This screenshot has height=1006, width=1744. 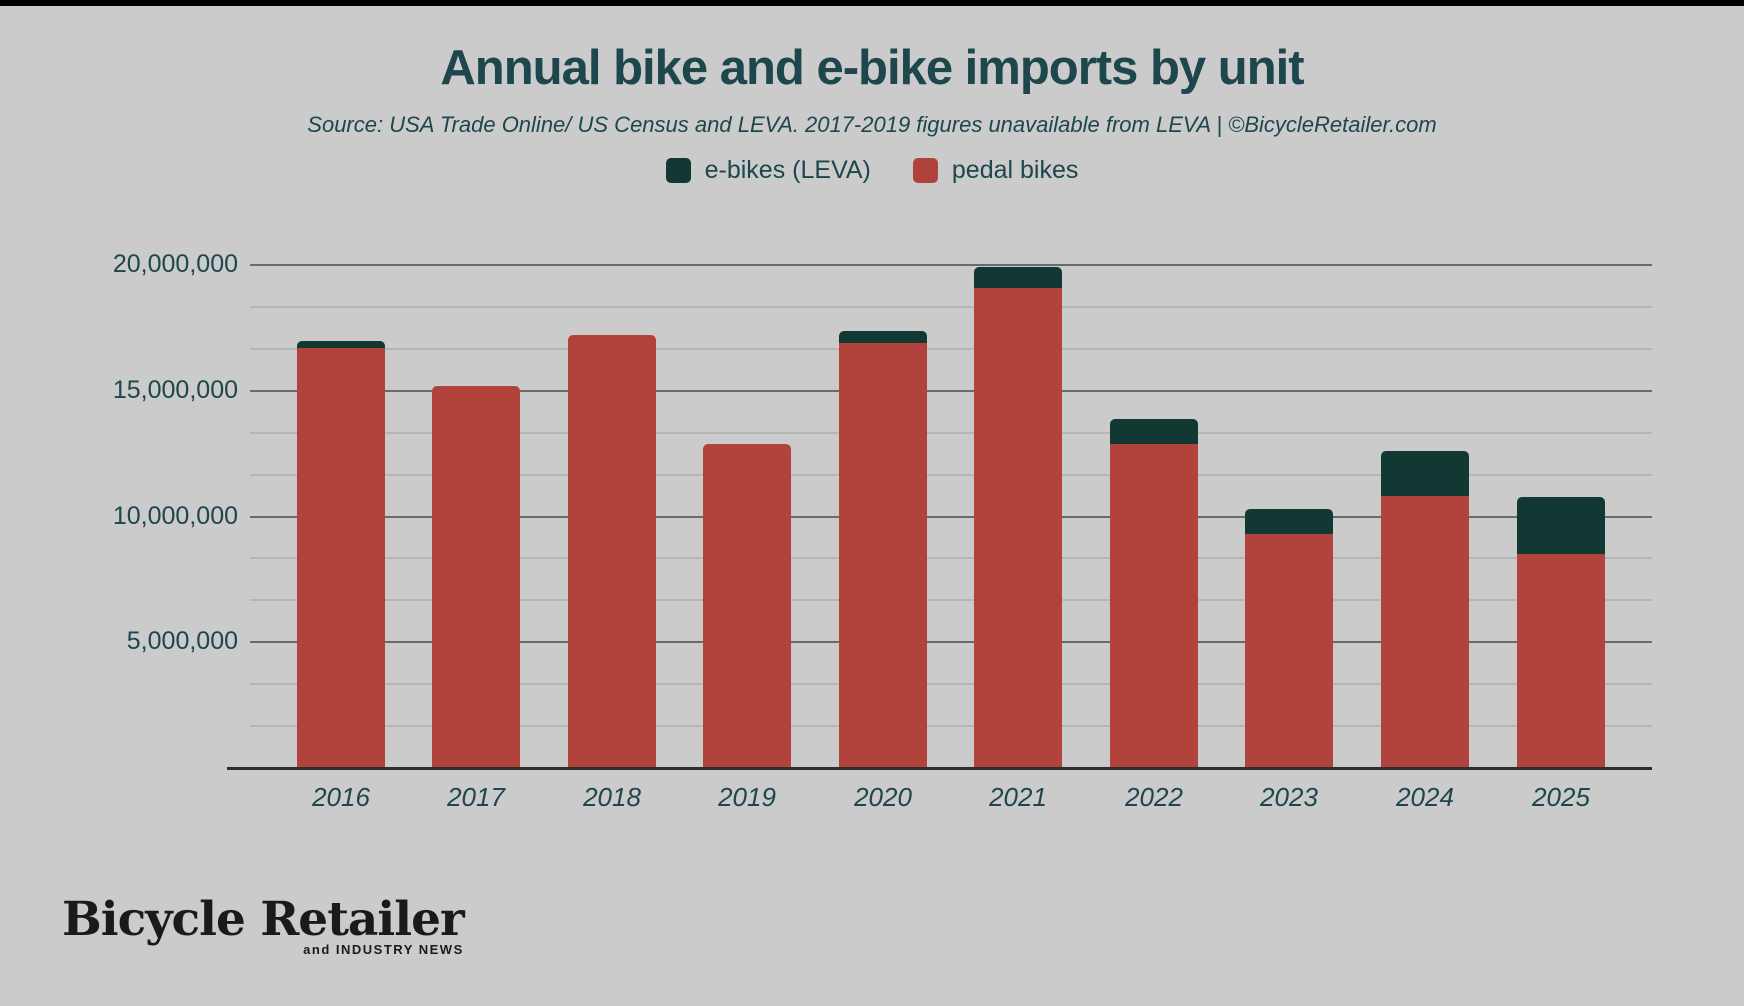 What do you see at coordinates (1015, 170) in the screenshot?
I see `legend-label-pedal: pedal bikes` at bounding box center [1015, 170].